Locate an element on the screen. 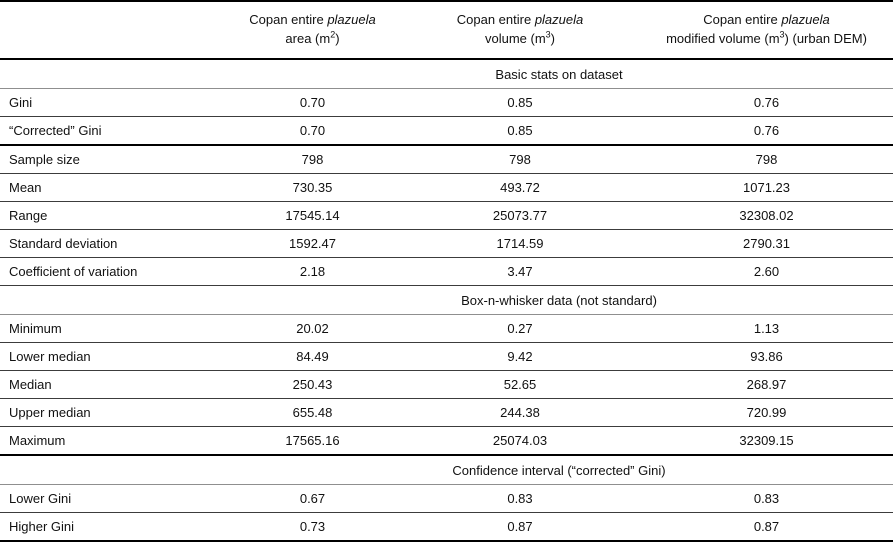  section-header-box-n-whisker: Box-n-whisker data (not standard) is located at coordinates (446, 300).